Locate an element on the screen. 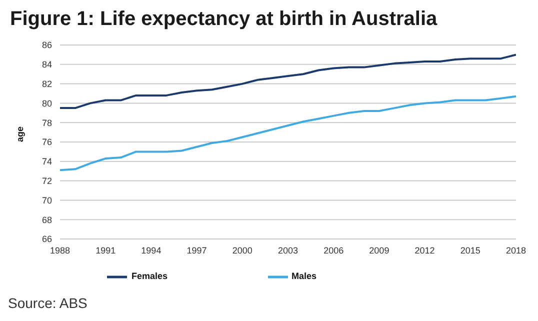 The height and width of the screenshot is (321, 538). y-tick-label: 78 is located at coordinates (47, 123).